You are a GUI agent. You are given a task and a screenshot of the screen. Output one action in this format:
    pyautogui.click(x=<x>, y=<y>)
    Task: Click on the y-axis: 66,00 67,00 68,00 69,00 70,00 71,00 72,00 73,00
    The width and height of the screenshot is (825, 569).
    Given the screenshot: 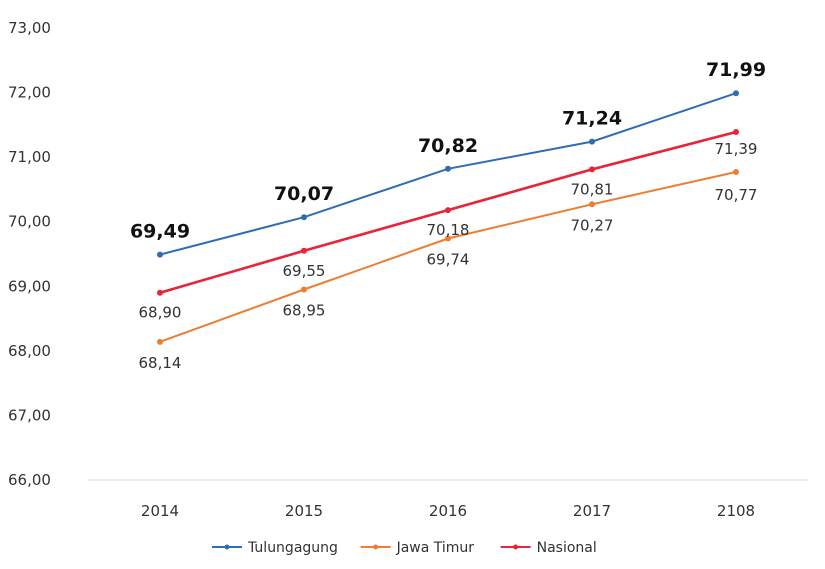 What is the action you would take?
    pyautogui.click(x=29, y=254)
    